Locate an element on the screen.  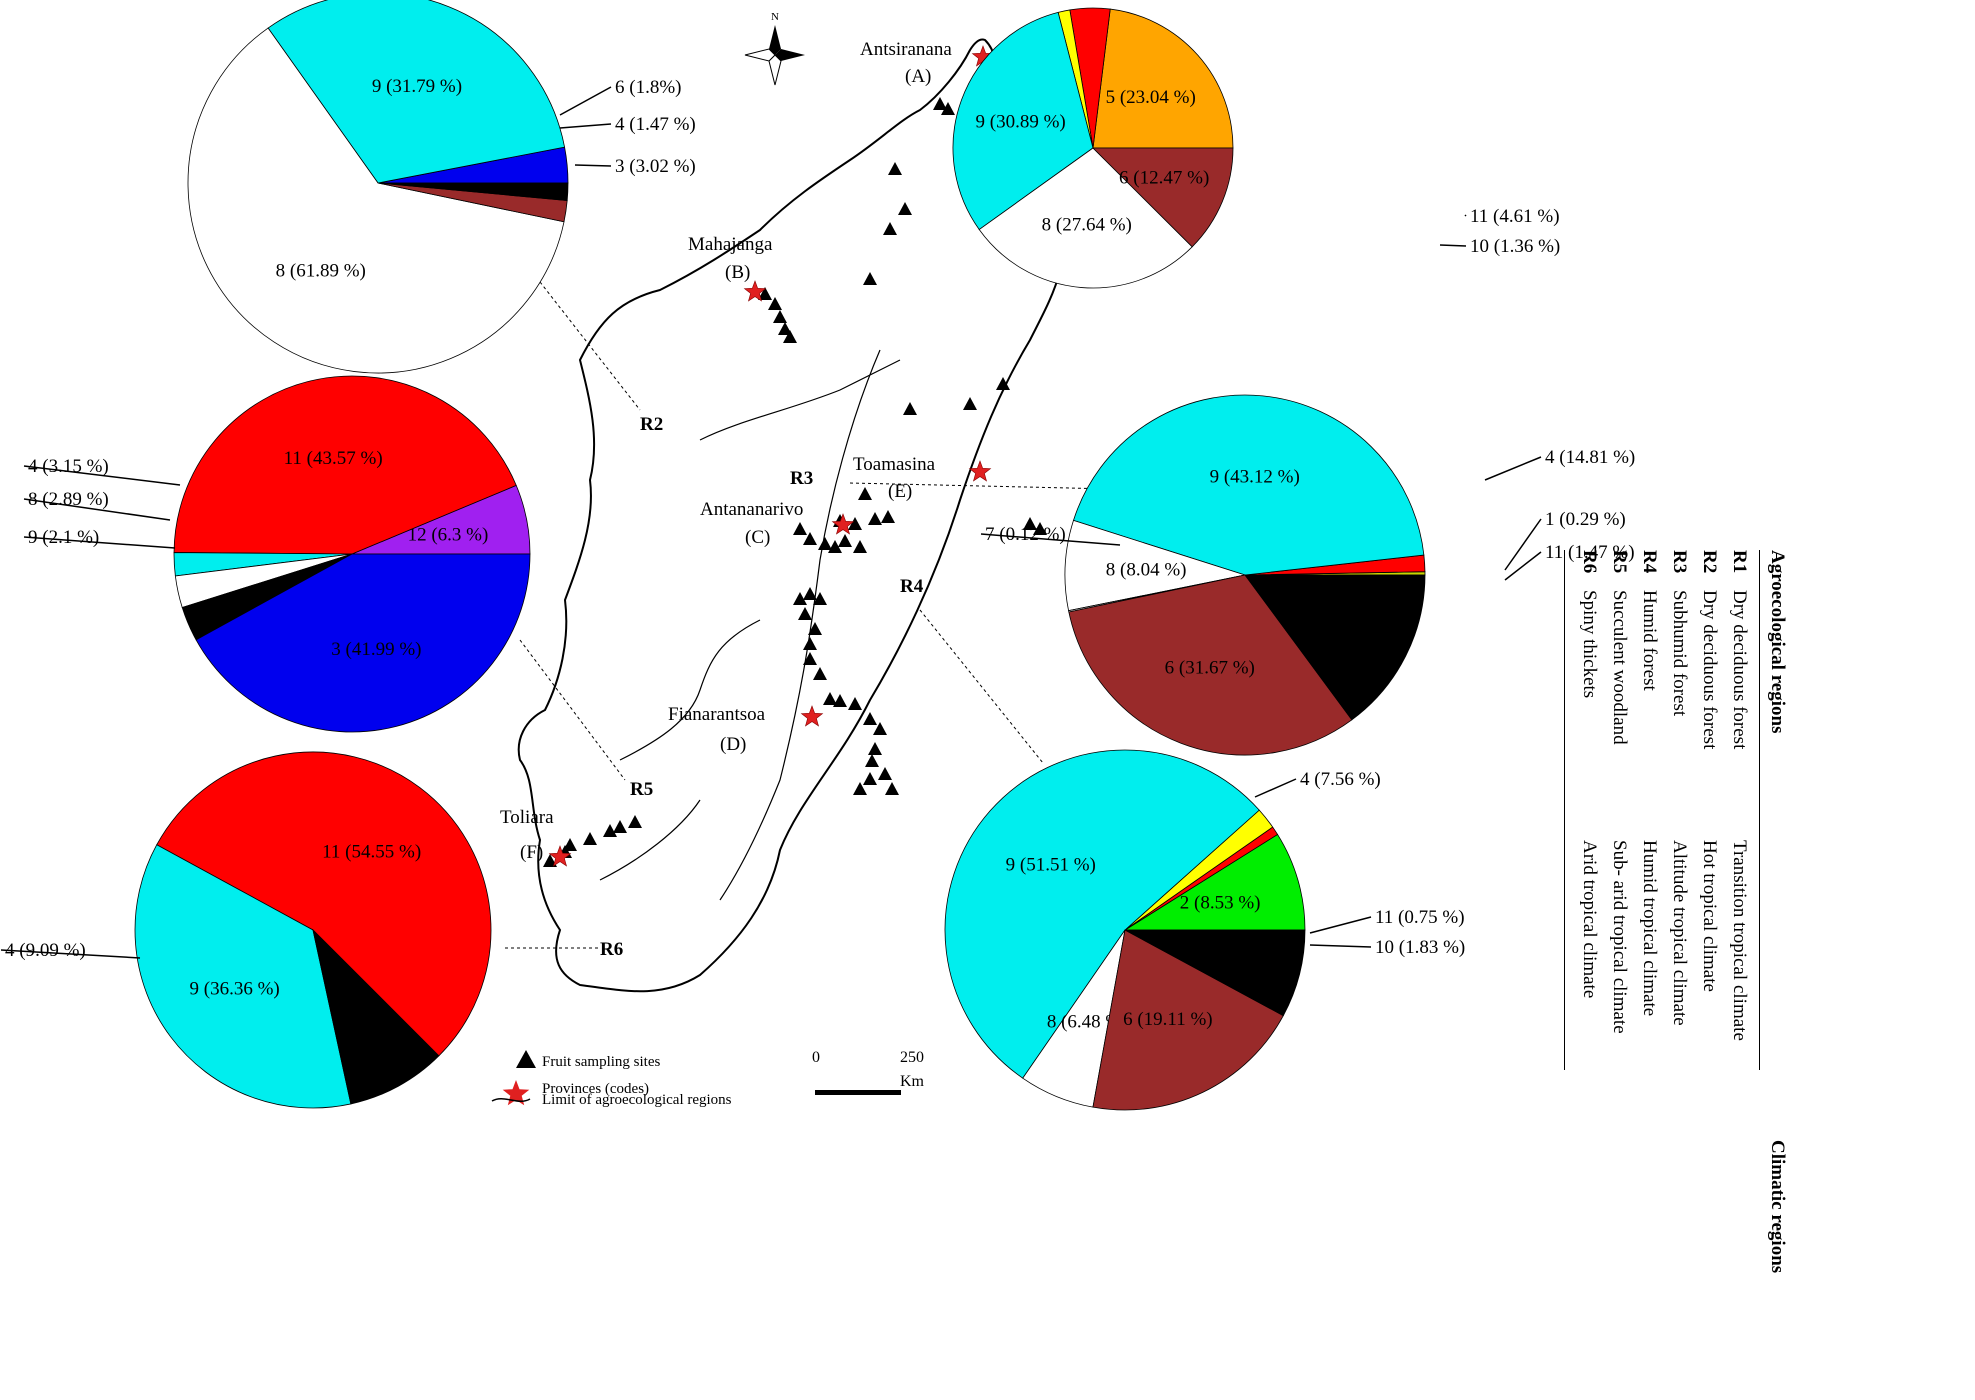
province-label-mahajanga: Mahajanga is located at coordinates (730, 244).